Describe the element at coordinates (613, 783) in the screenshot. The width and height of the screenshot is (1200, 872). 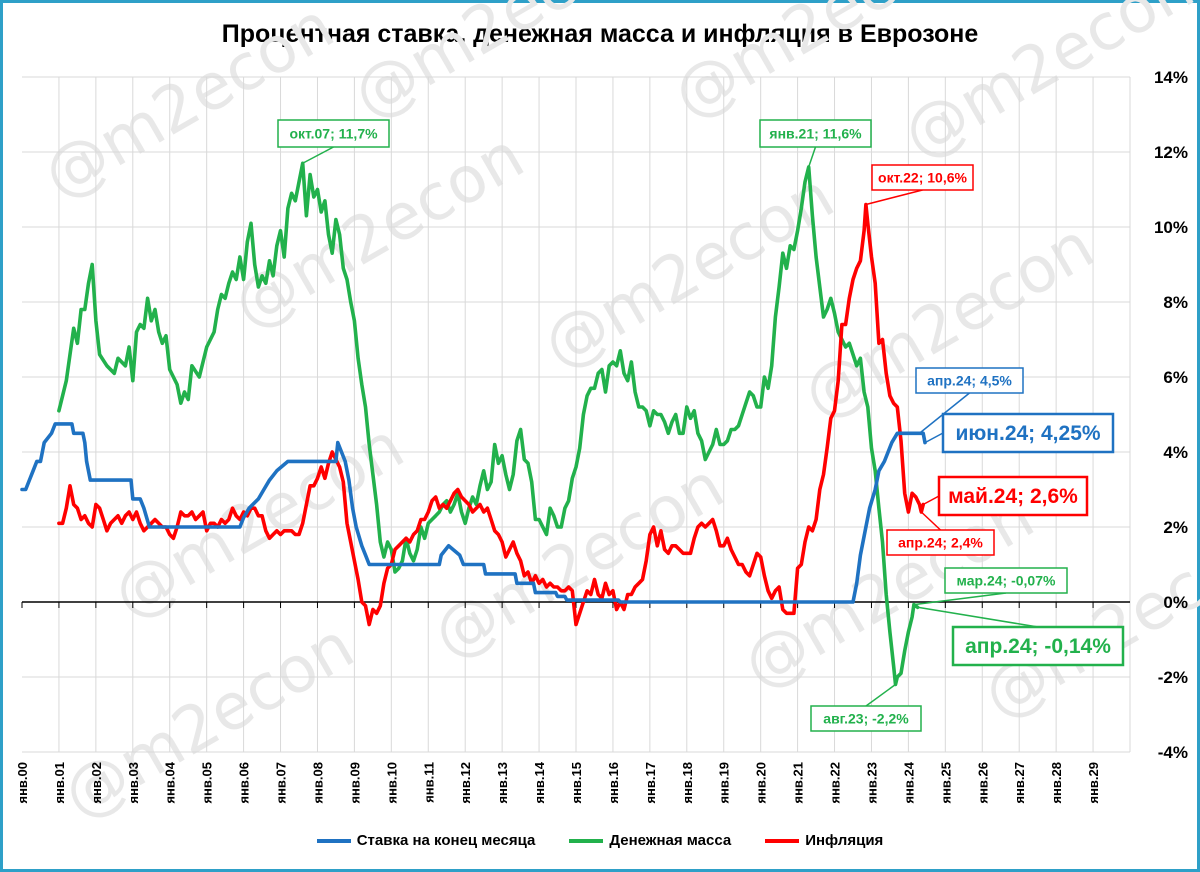
I see `x-tick-label-16: янв.16` at that location.